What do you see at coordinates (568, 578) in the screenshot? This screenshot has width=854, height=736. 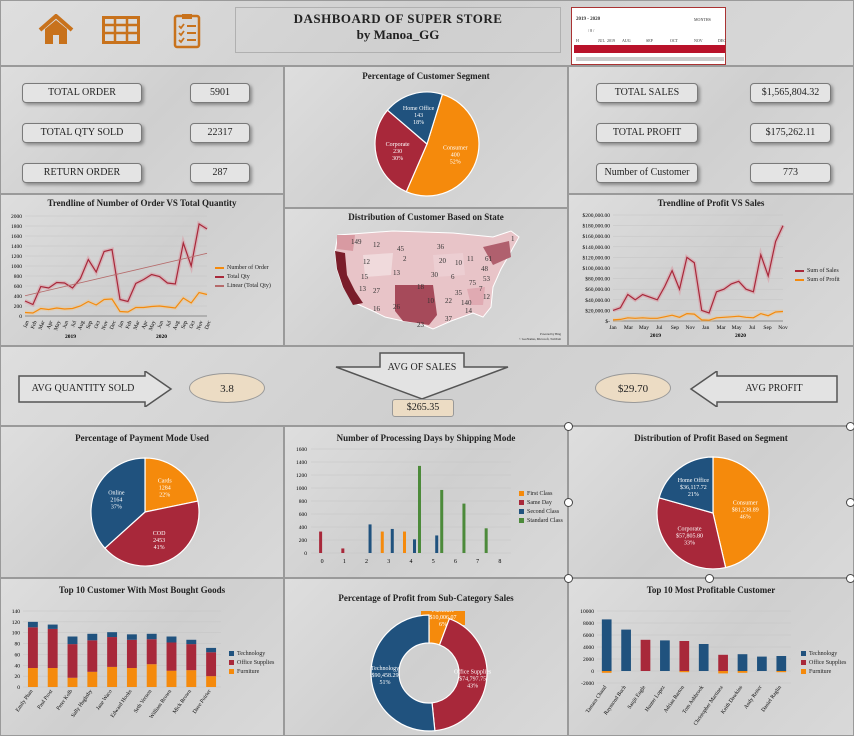 I see `resize-handle-bl` at bounding box center [568, 578].